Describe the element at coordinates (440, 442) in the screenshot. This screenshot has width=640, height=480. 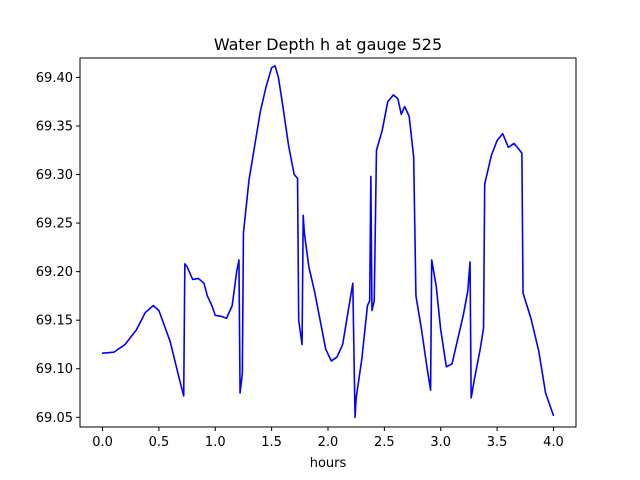
I see `x-tick-label: 3.0` at that location.